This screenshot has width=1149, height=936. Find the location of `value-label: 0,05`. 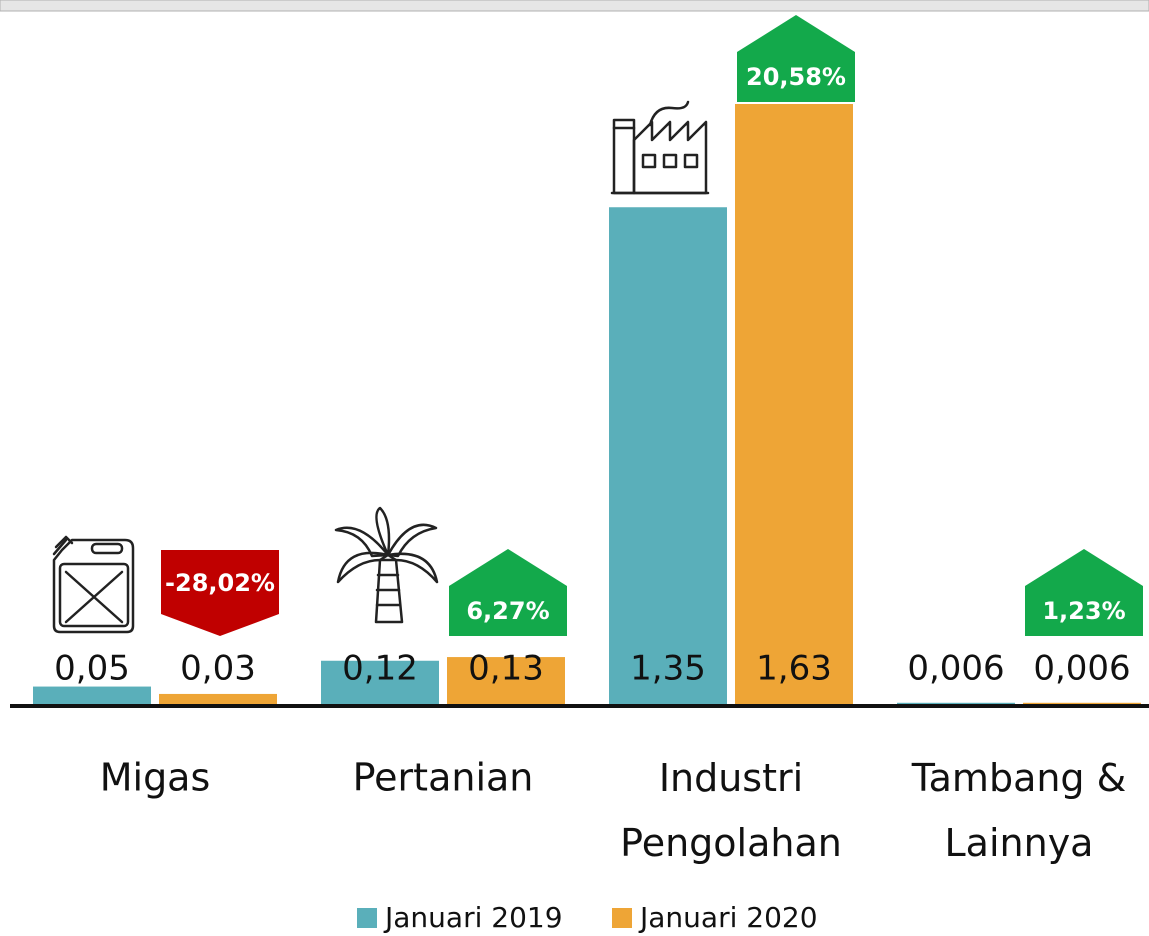

value-label: 0,05 is located at coordinates (92, 669).